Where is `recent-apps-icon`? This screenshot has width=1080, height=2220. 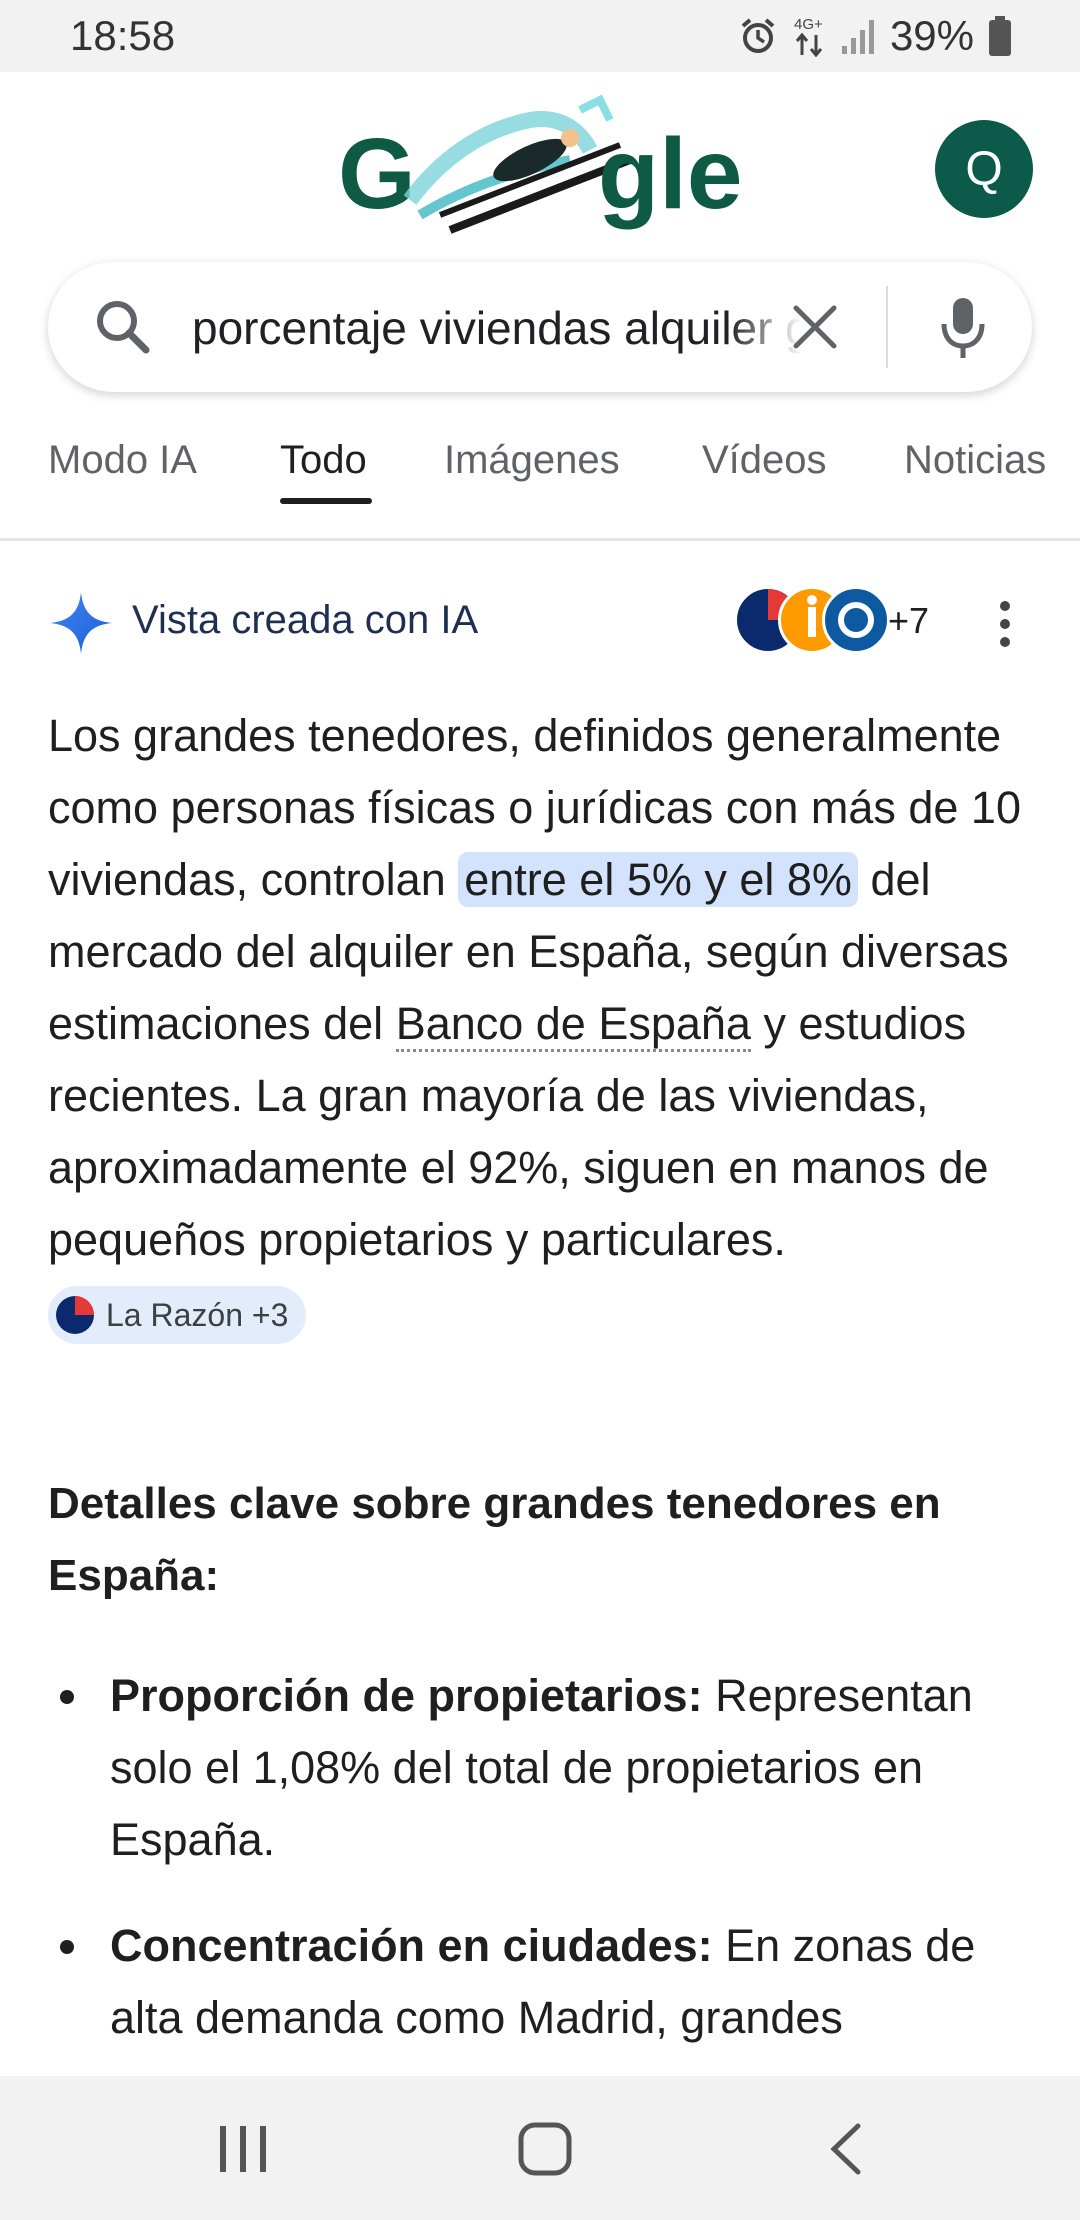
recent-apps-icon is located at coordinates (243, 2149).